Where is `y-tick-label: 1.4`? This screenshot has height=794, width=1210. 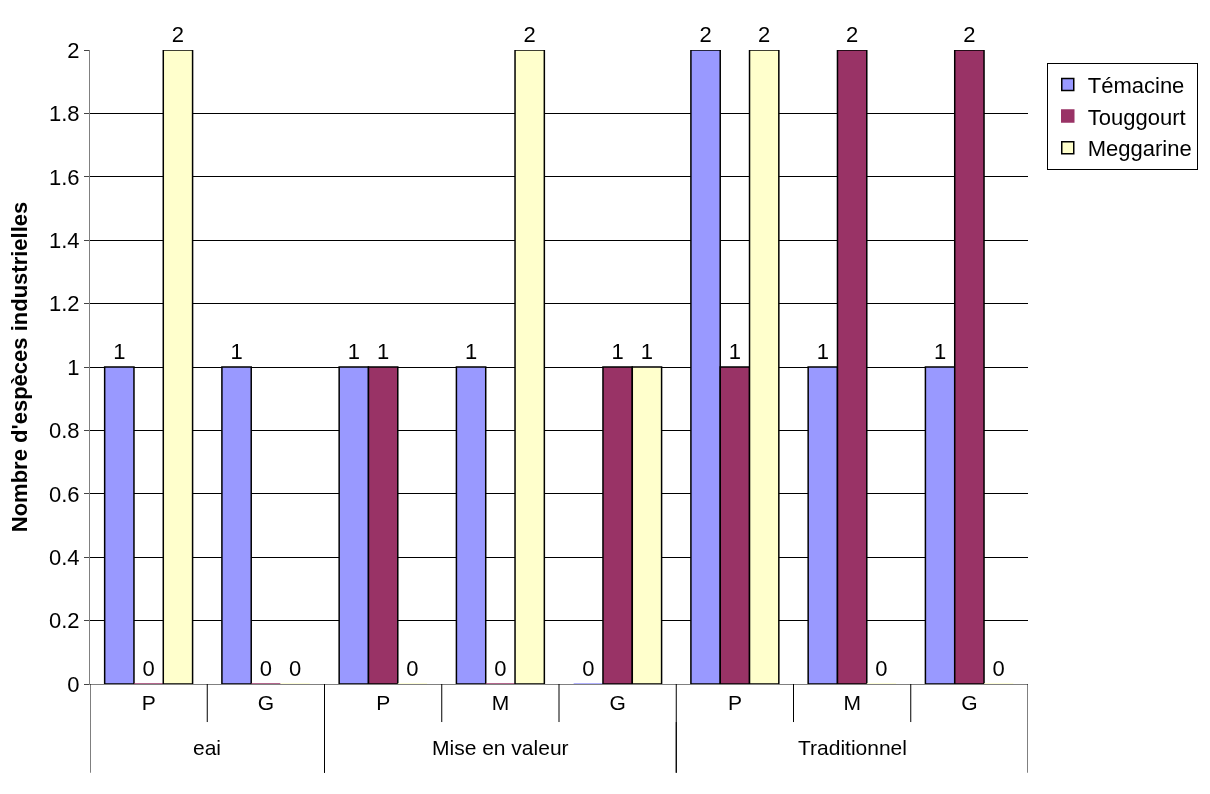 y-tick-label: 1.4 is located at coordinates (64, 240).